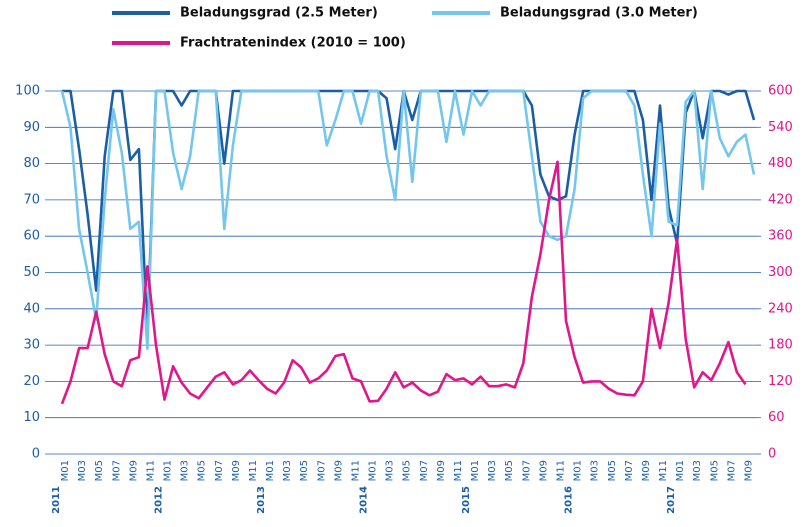 The image size is (804, 527). Describe the element at coordinates (780, 381) in the screenshot. I see `y2-tick-label: 120` at that location.